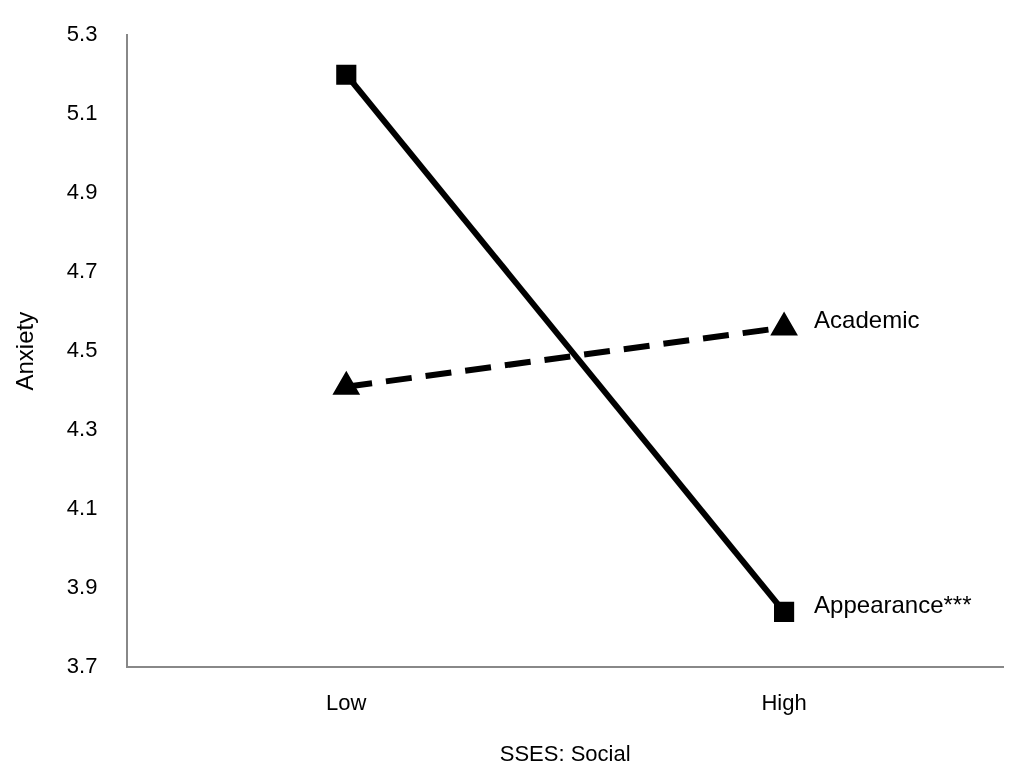 This screenshot has height=784, width=1023. What do you see at coordinates (82, 350) in the screenshot?
I see `y-tick-label: 4.5` at bounding box center [82, 350].